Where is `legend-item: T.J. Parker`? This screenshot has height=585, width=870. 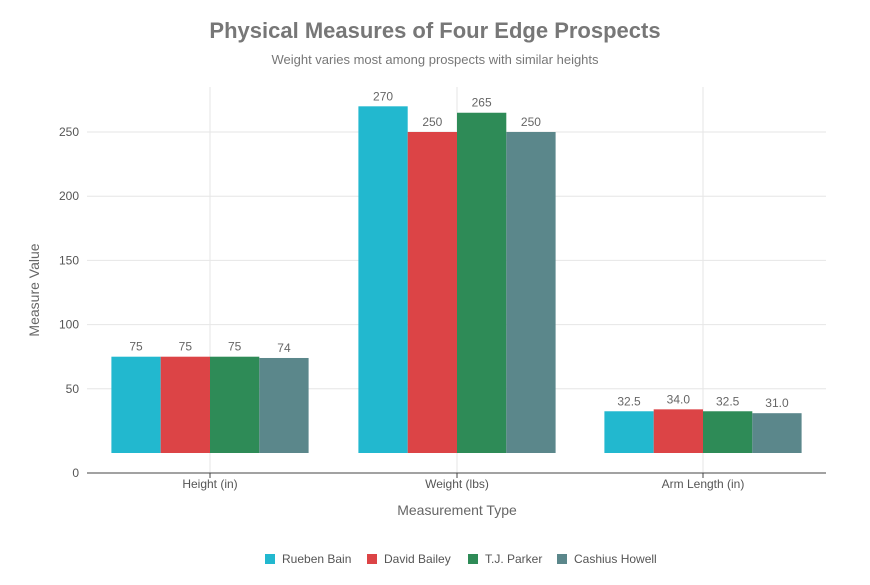 legend-item: T.J. Parker is located at coordinates (505, 559).